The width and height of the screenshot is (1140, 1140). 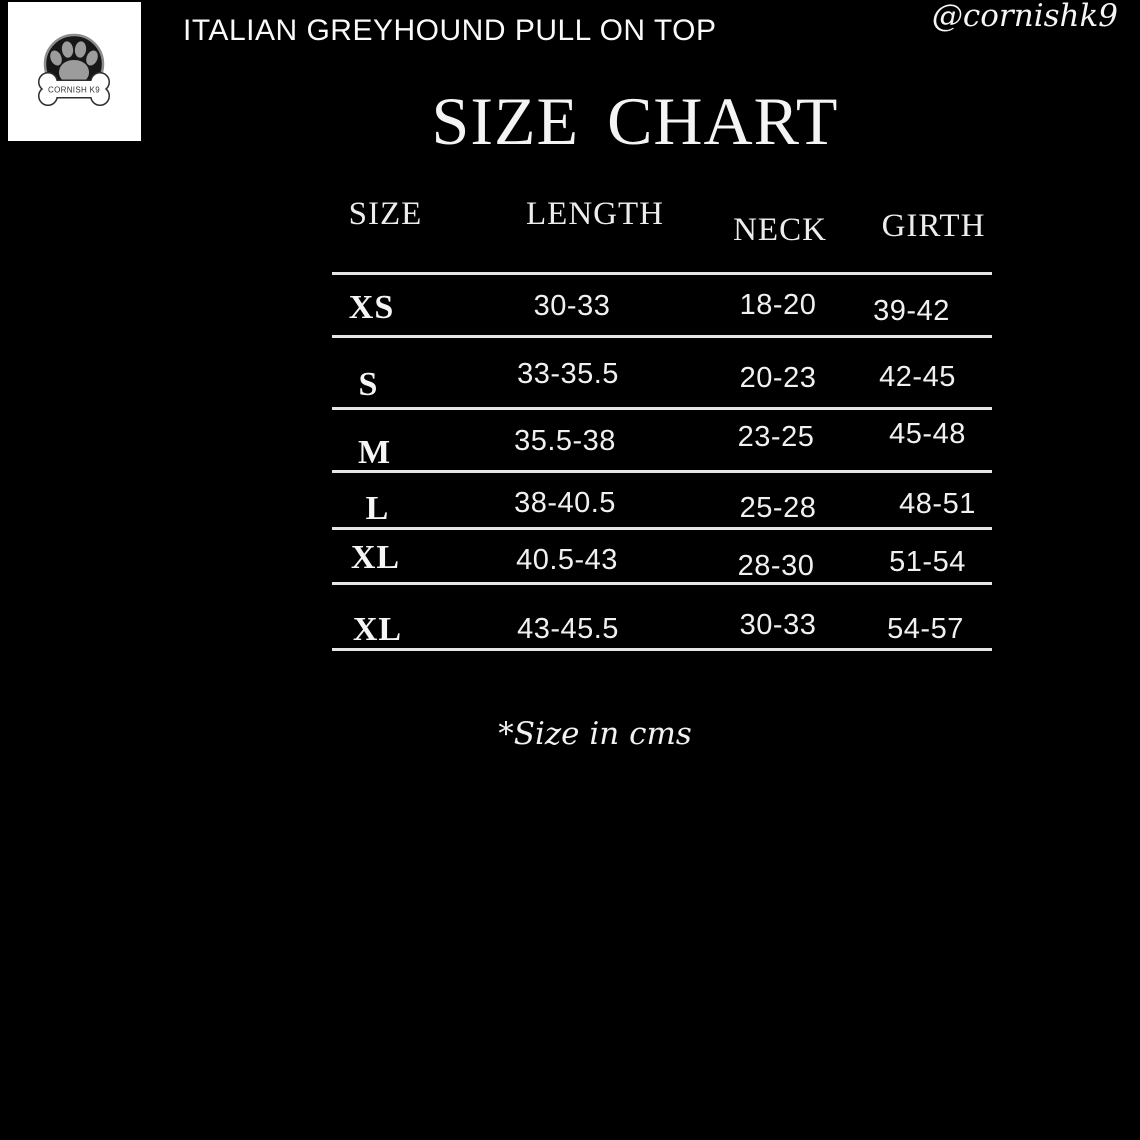 I want to click on bone-icon: CORNISH K9, so click(x=74, y=89).